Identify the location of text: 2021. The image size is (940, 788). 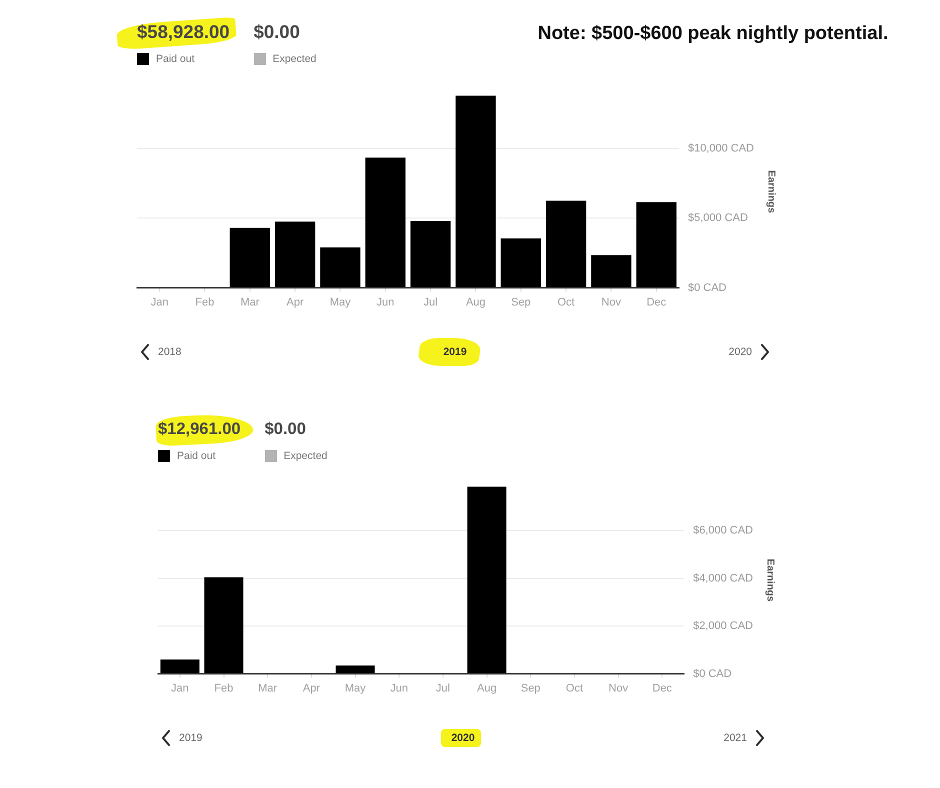
(735, 738).